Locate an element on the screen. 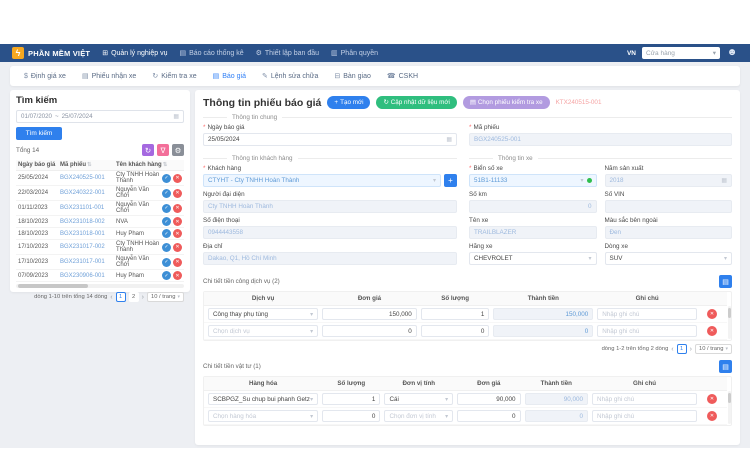 This screenshot has width=750, height=455. table-row: 07/09/2023 BGX230906-001 Huy Pham ✓ ✕ is located at coordinates (100, 276).